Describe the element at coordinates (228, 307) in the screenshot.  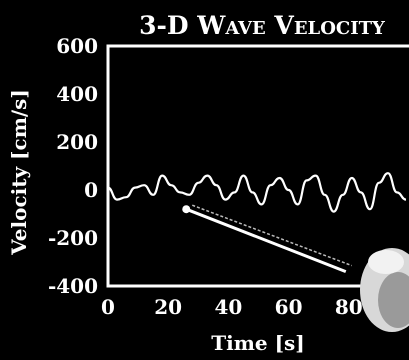
I see `x-tick-label: 40` at that location.